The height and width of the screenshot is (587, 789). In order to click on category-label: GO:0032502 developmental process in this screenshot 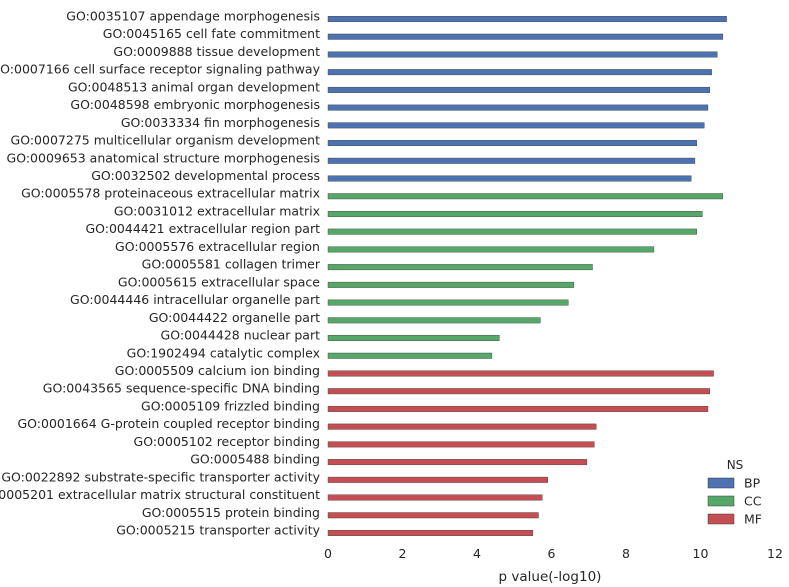, I will do `click(205, 175)`.